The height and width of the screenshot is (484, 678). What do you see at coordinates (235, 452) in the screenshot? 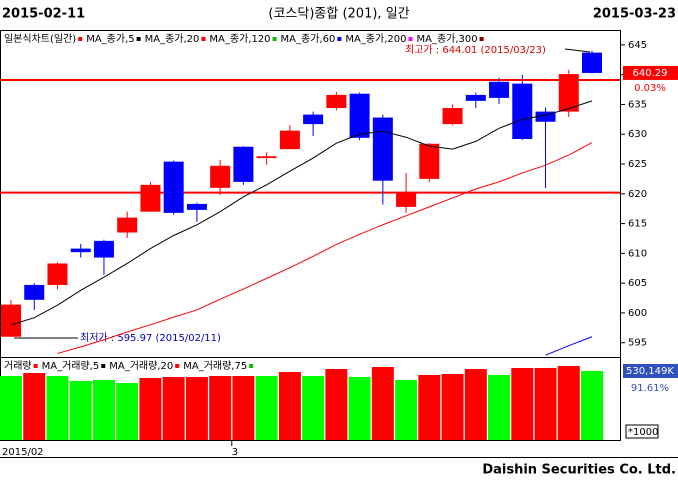
I see `x-tick-label: 3` at bounding box center [235, 452].